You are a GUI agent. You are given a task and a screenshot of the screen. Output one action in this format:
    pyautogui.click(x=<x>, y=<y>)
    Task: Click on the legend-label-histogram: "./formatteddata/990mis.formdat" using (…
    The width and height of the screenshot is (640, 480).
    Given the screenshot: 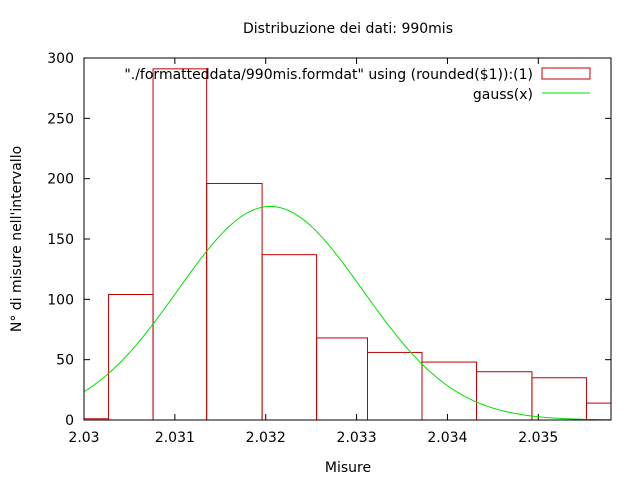 What is the action you would take?
    pyautogui.click(x=328, y=75)
    